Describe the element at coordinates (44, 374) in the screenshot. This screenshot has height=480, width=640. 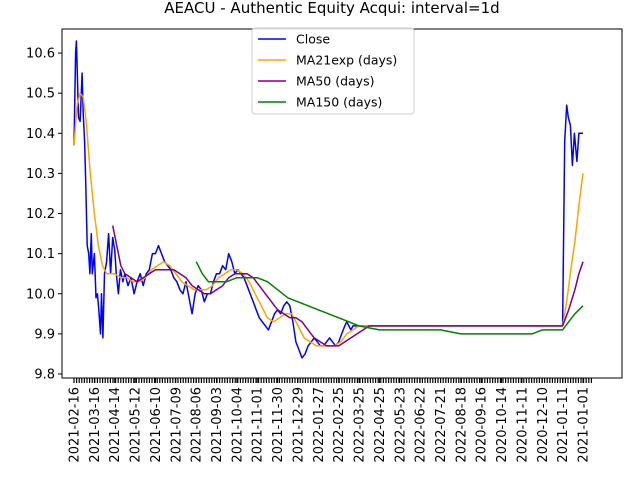
I see `y-tick-label: 9.8` at that location.